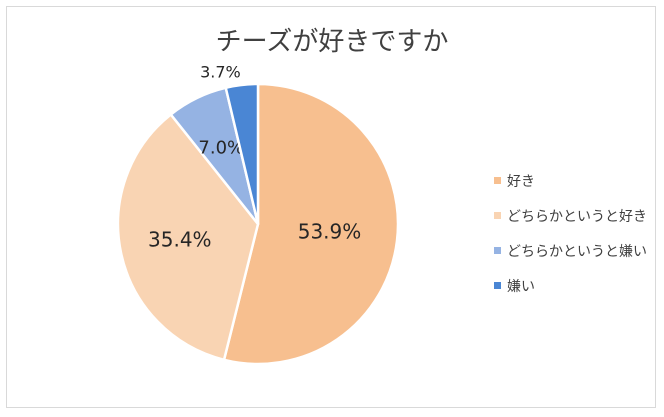  What do you see at coordinates (521, 286) in the screenshot?
I see `legend-label-4: 嫌い` at bounding box center [521, 286].